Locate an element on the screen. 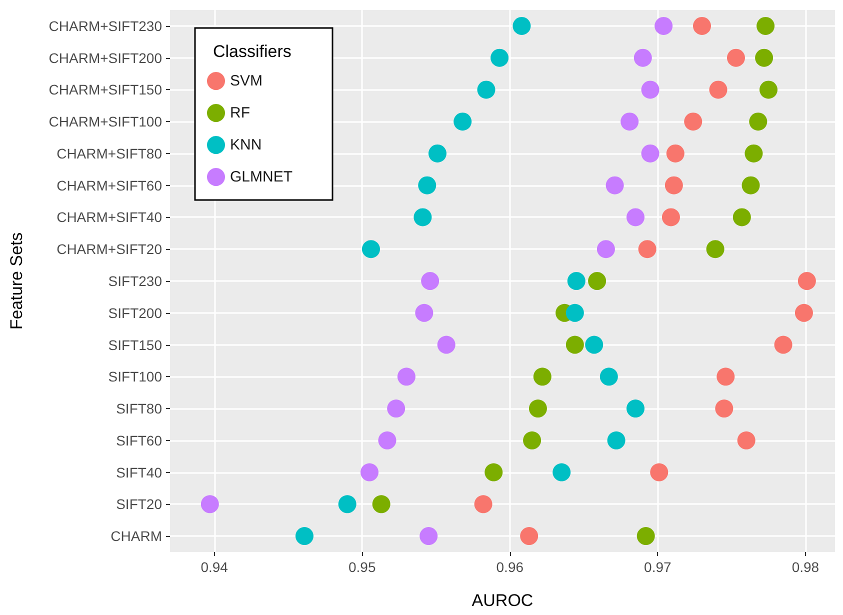 Image resolution: width=843 pixels, height=615 pixels. legend-label: RF is located at coordinates (240, 113).